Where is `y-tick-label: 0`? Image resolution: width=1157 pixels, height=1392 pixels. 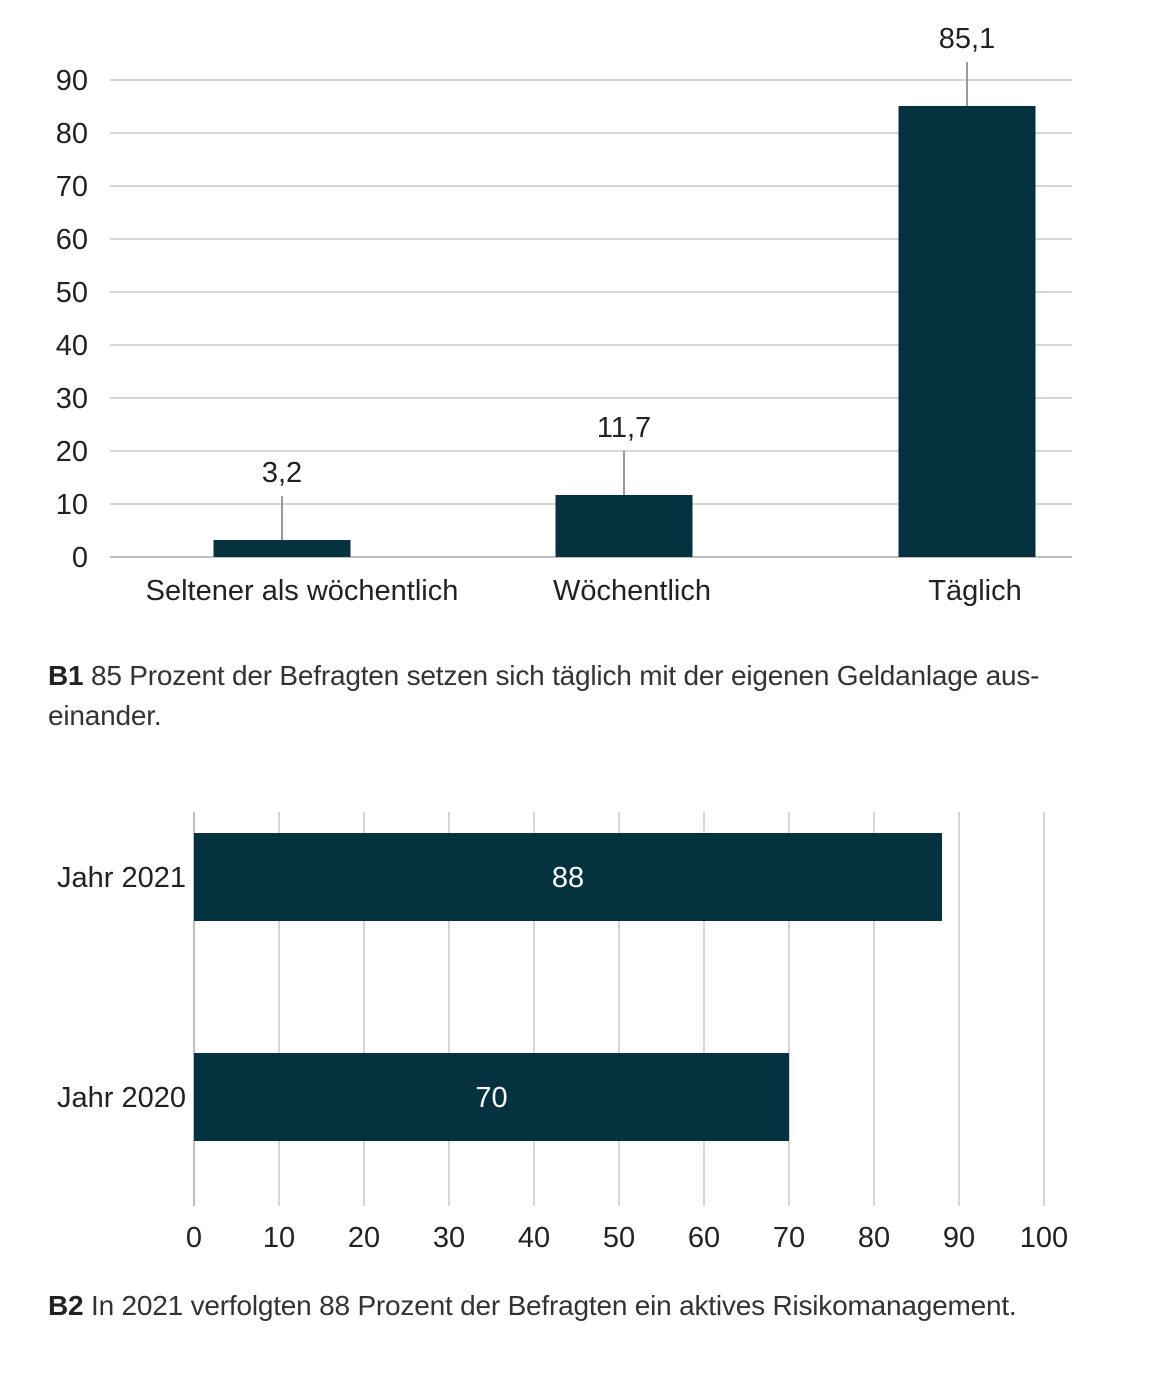
y-tick-label: 0 is located at coordinates (80, 558).